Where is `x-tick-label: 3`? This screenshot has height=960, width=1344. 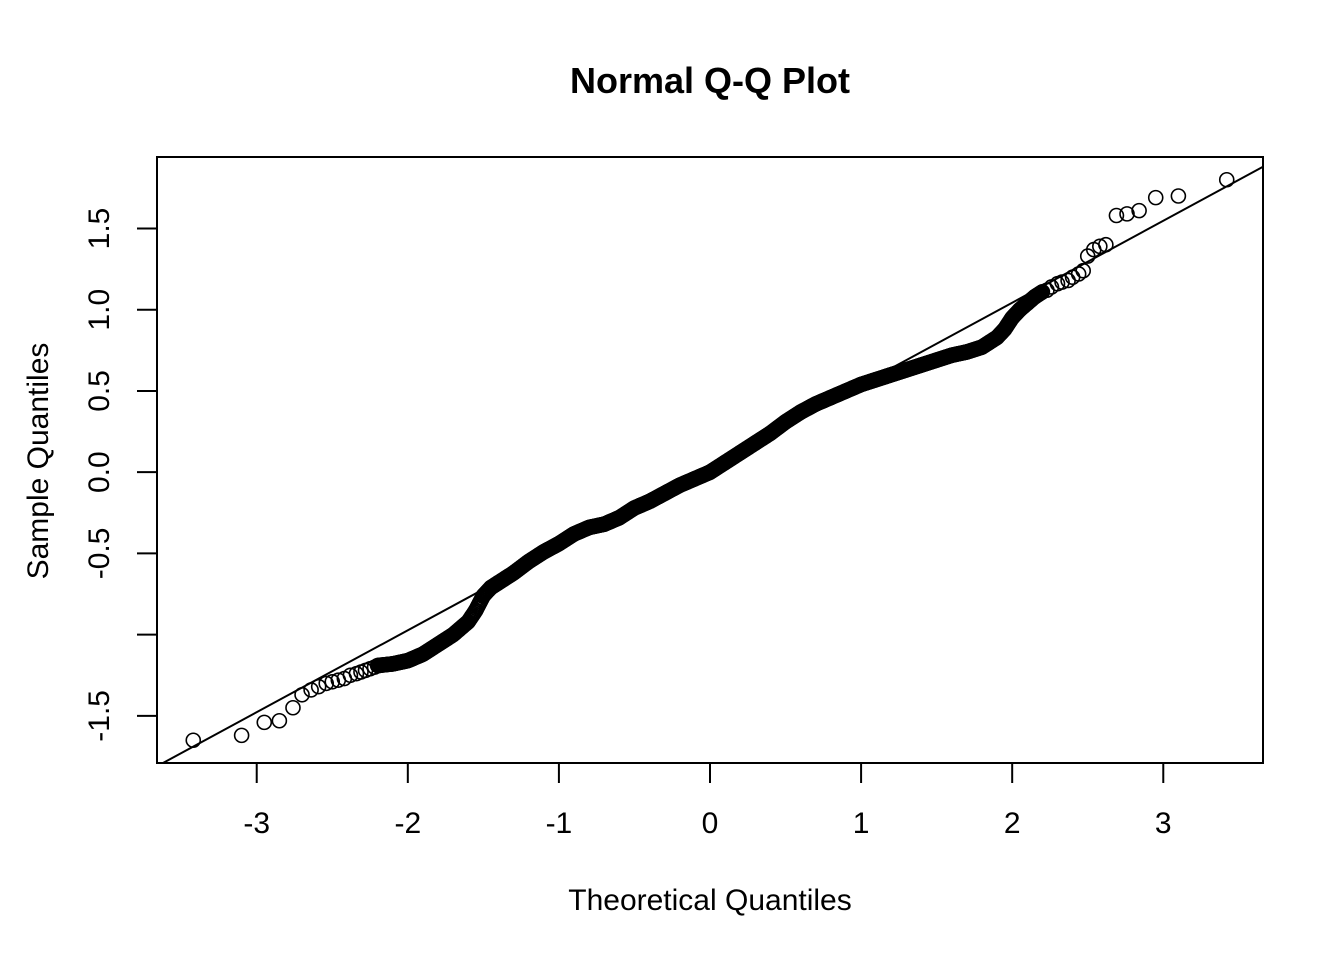 x-tick-label: 3 is located at coordinates (1163, 823).